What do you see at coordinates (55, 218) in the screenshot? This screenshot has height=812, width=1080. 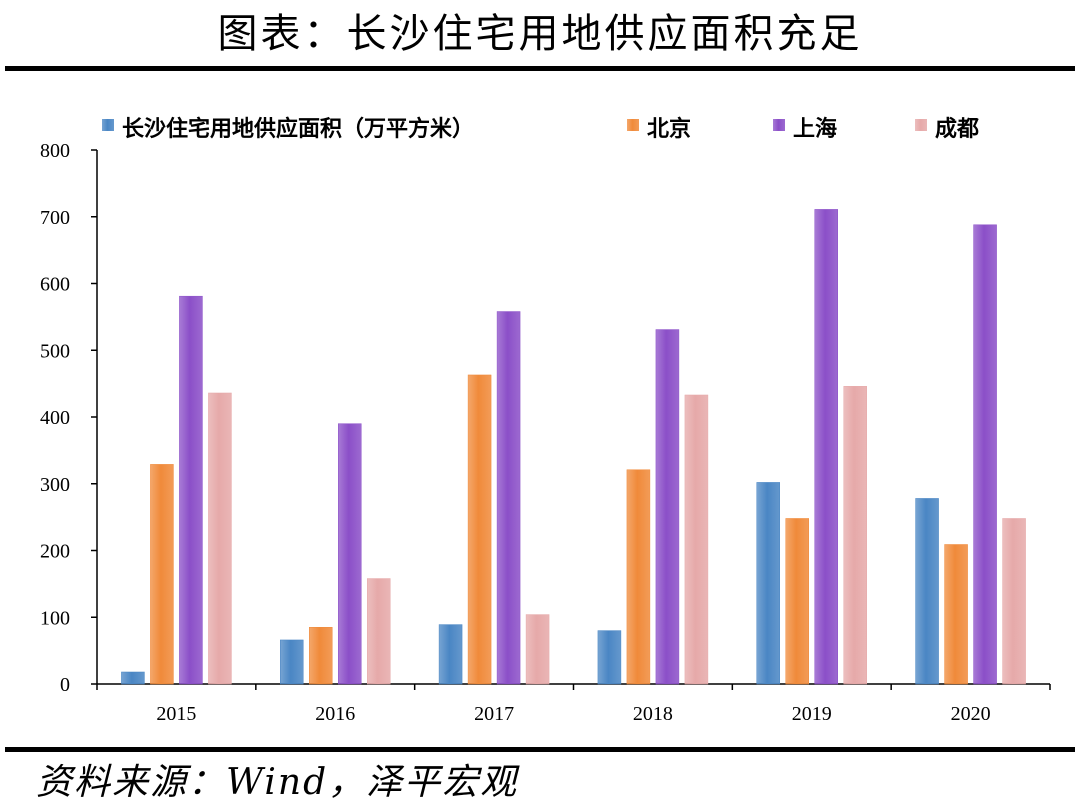 I see `y-tick-label: 700` at bounding box center [55, 218].